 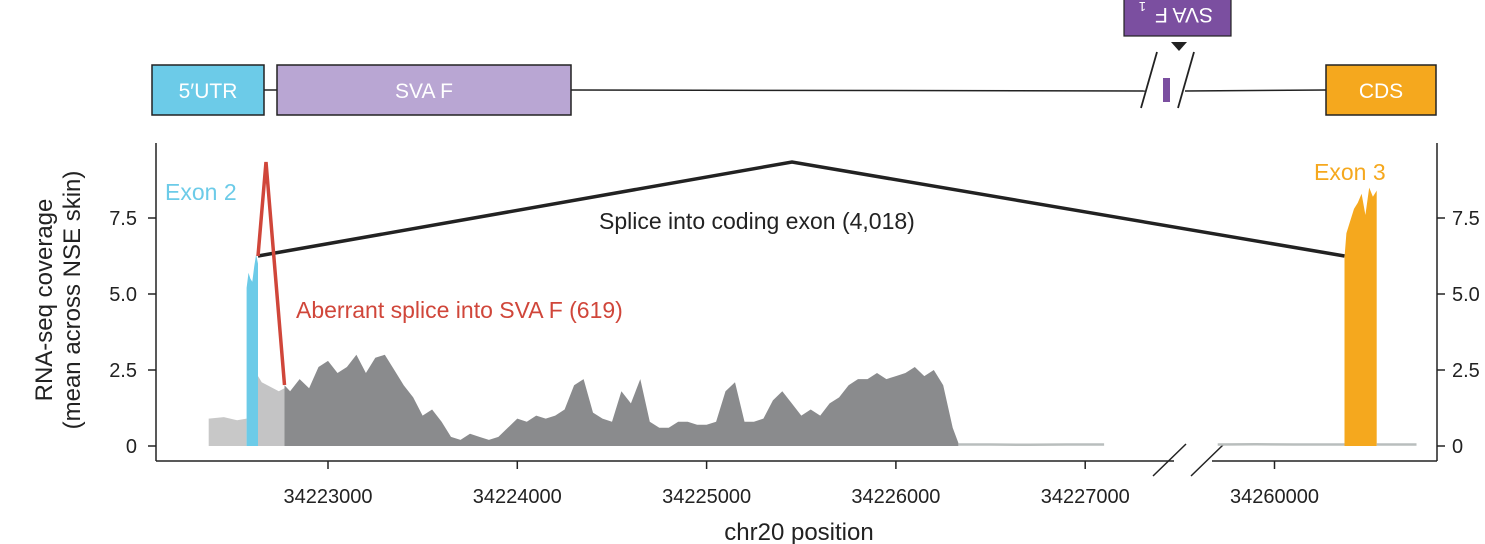 I want to click on gene-break-right, so click(x=1186, y=80).